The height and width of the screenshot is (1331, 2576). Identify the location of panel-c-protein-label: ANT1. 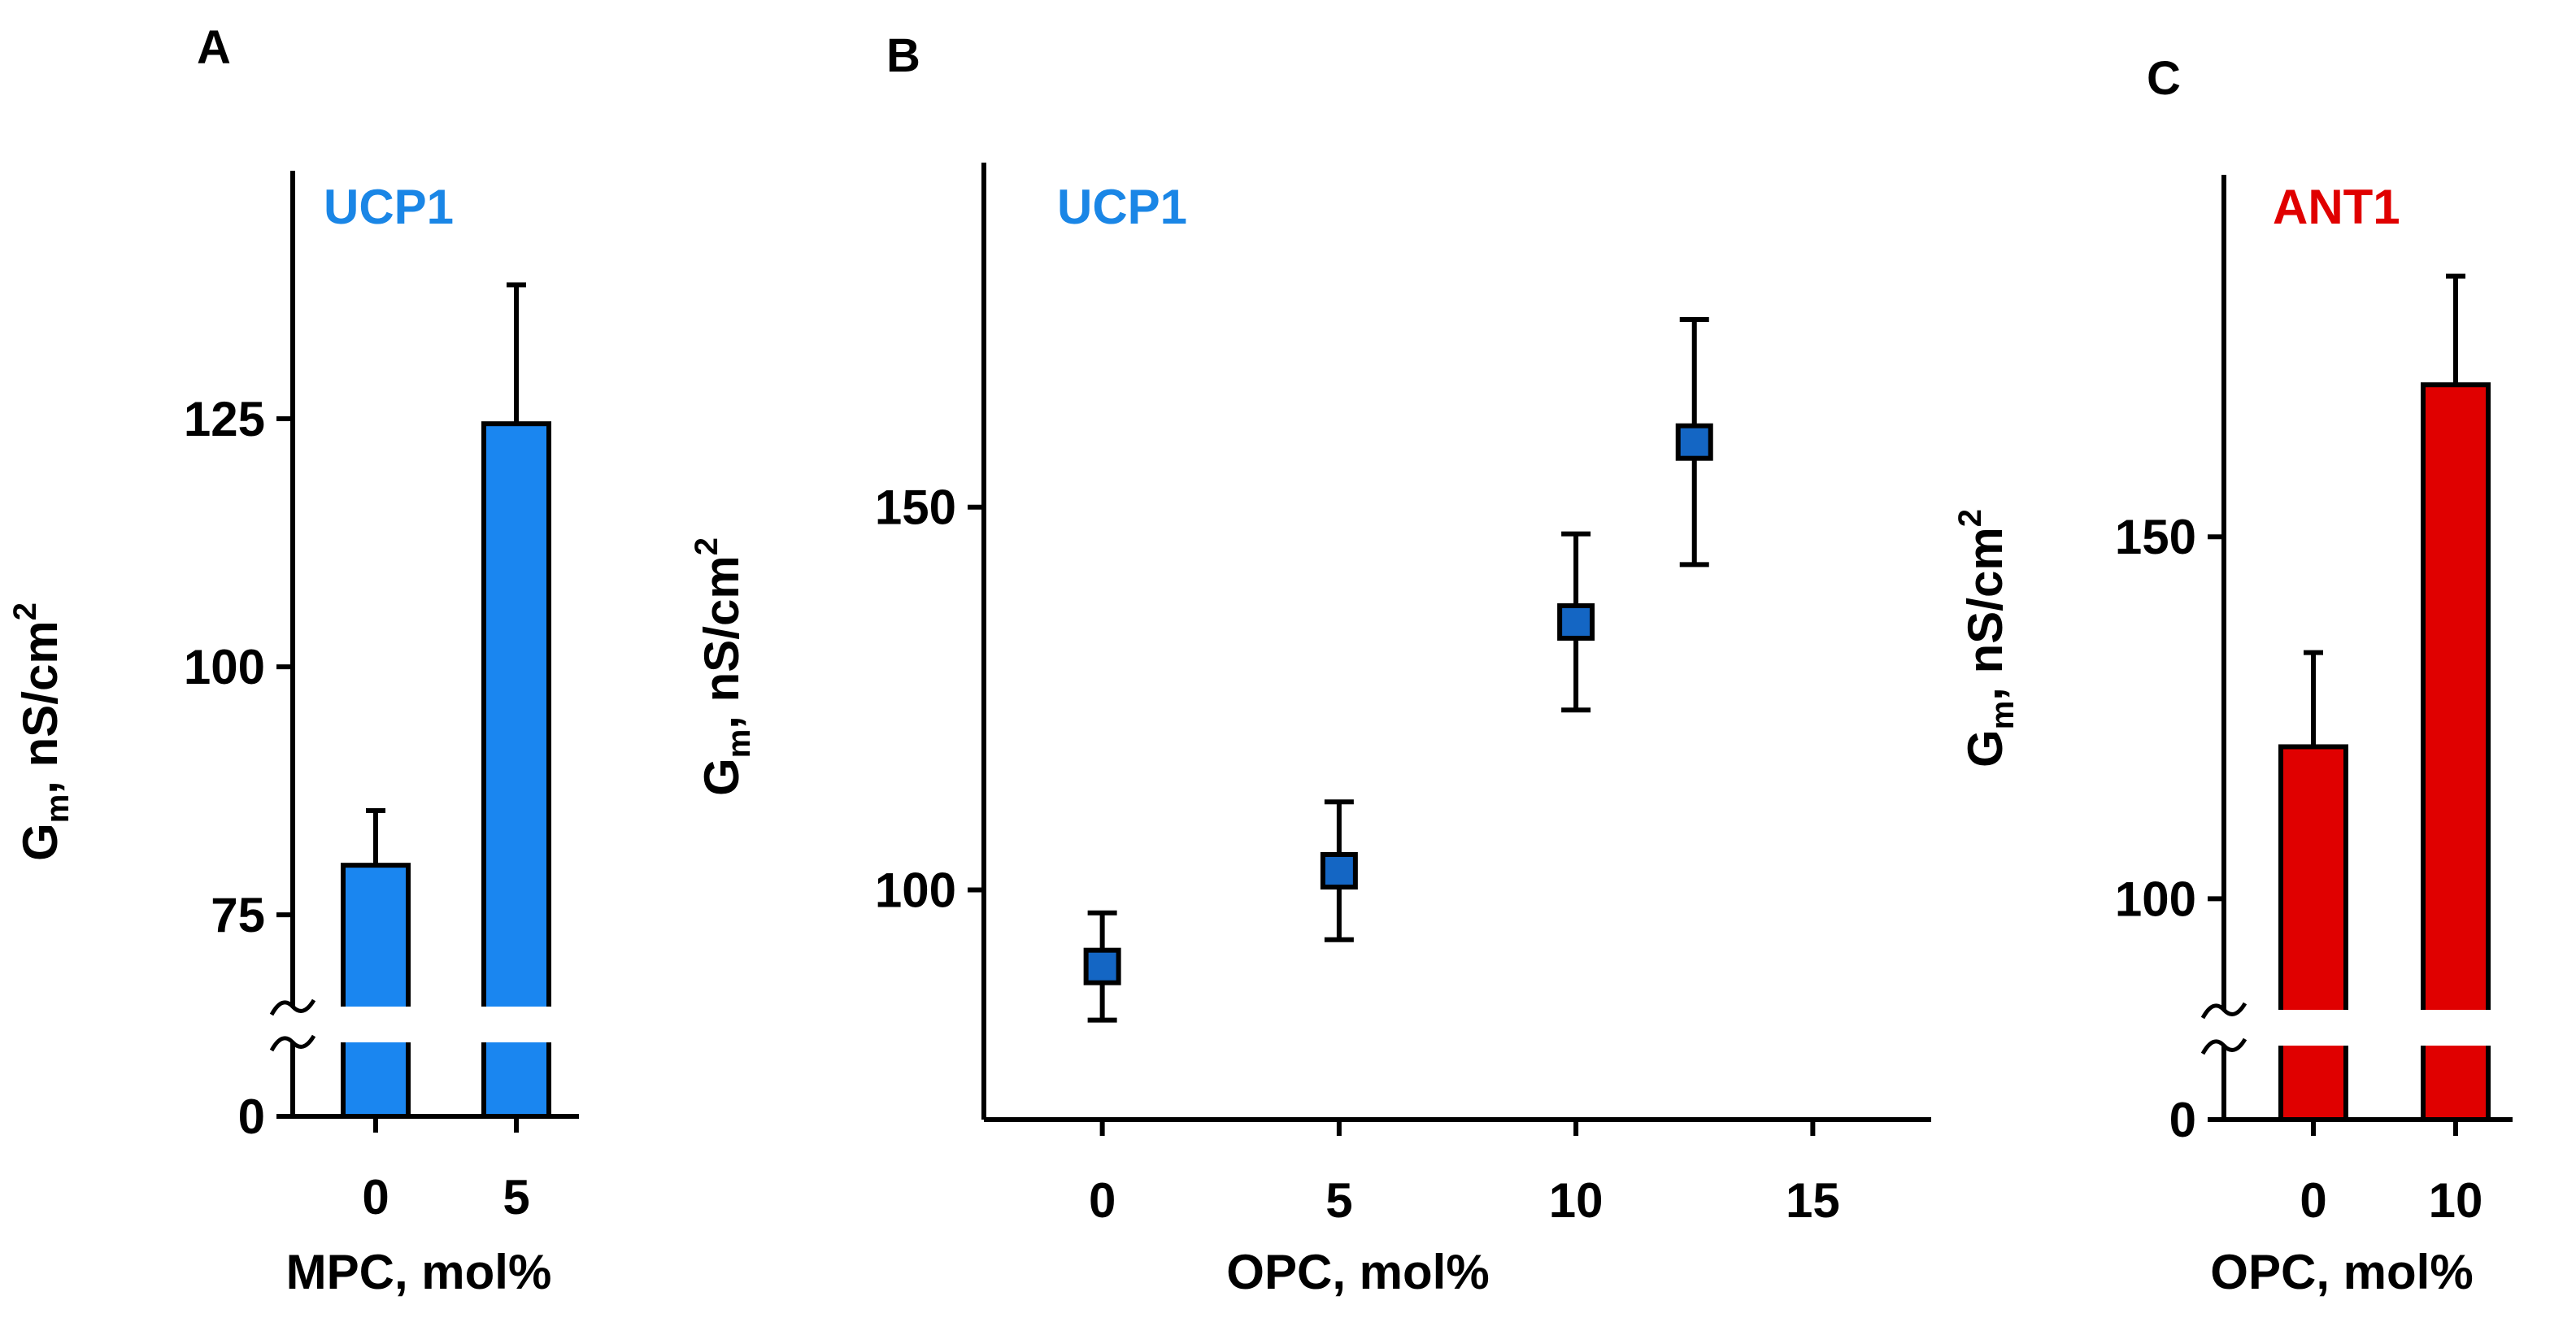
(2336, 207).